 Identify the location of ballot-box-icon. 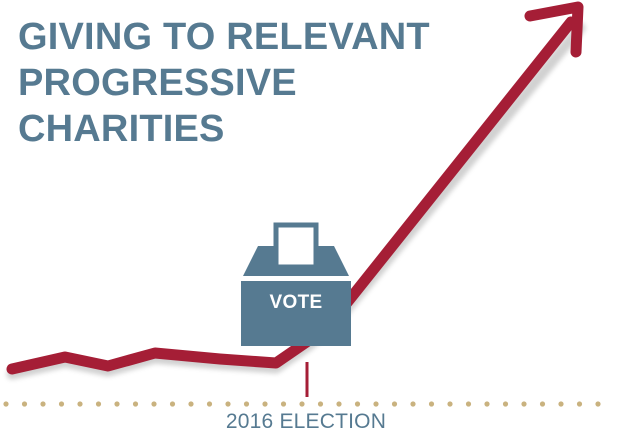
(296, 284).